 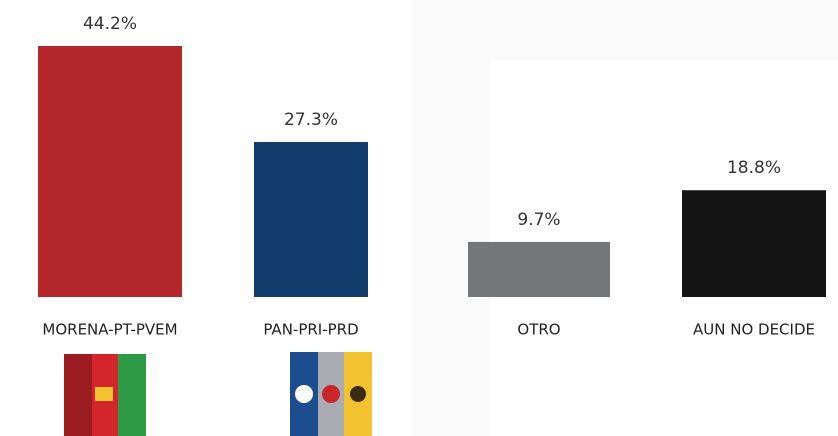 What do you see at coordinates (110, 24) in the screenshot?
I see `value-label: 44.2%` at bounding box center [110, 24].